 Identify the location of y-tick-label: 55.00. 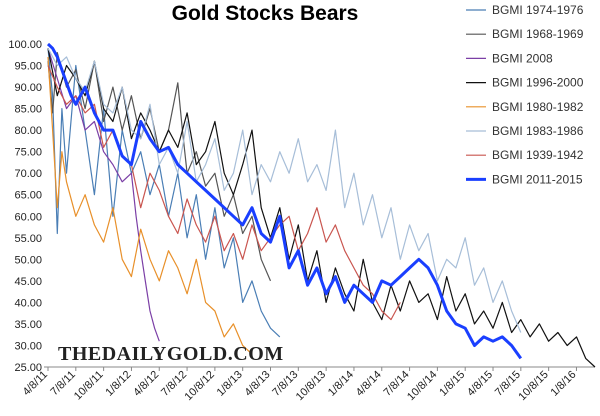
(28, 239).